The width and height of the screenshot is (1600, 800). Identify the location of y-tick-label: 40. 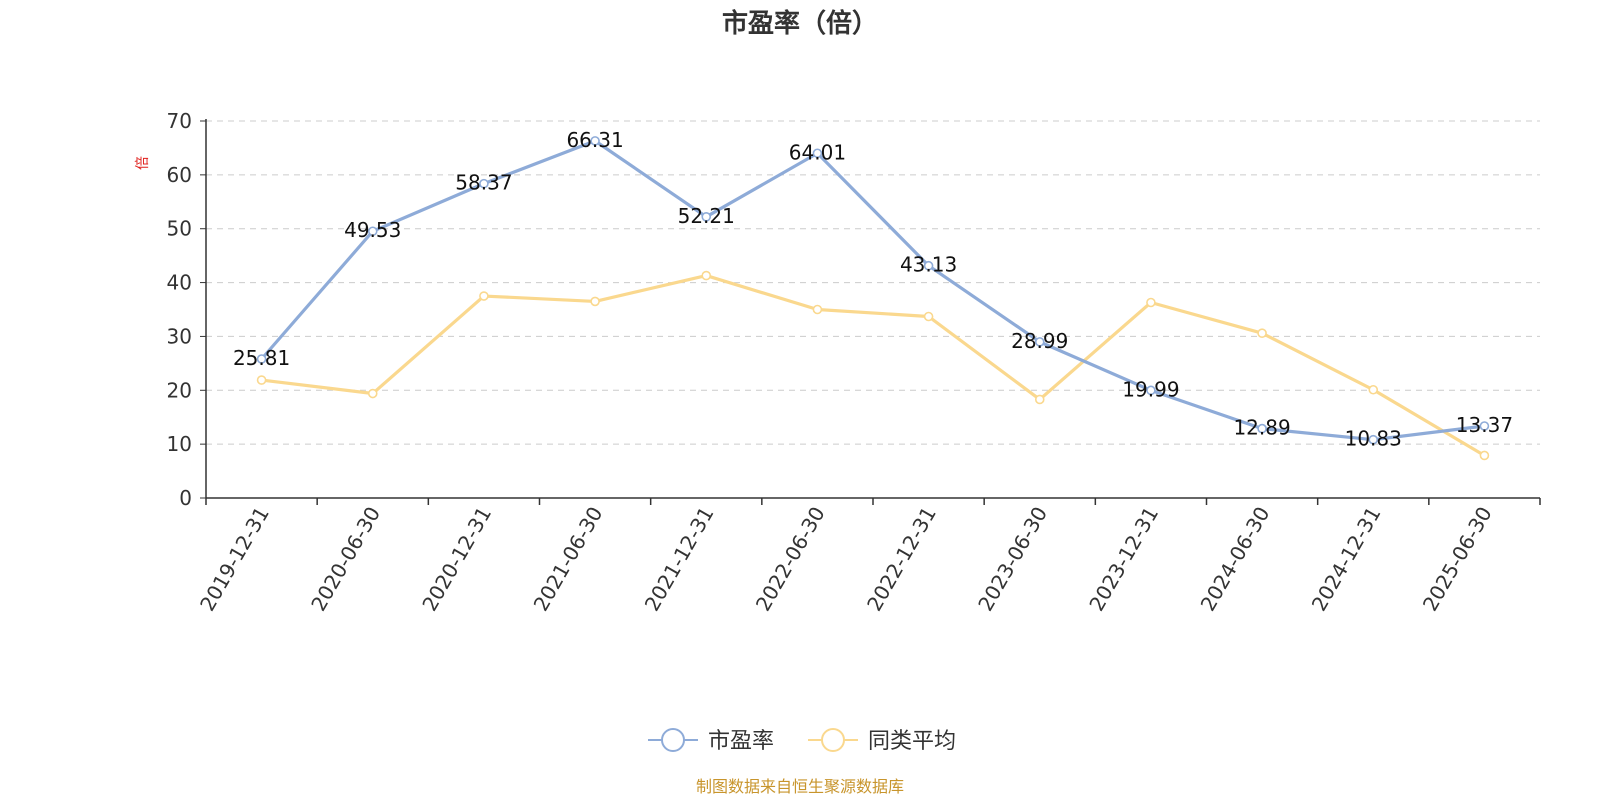
(179, 283).